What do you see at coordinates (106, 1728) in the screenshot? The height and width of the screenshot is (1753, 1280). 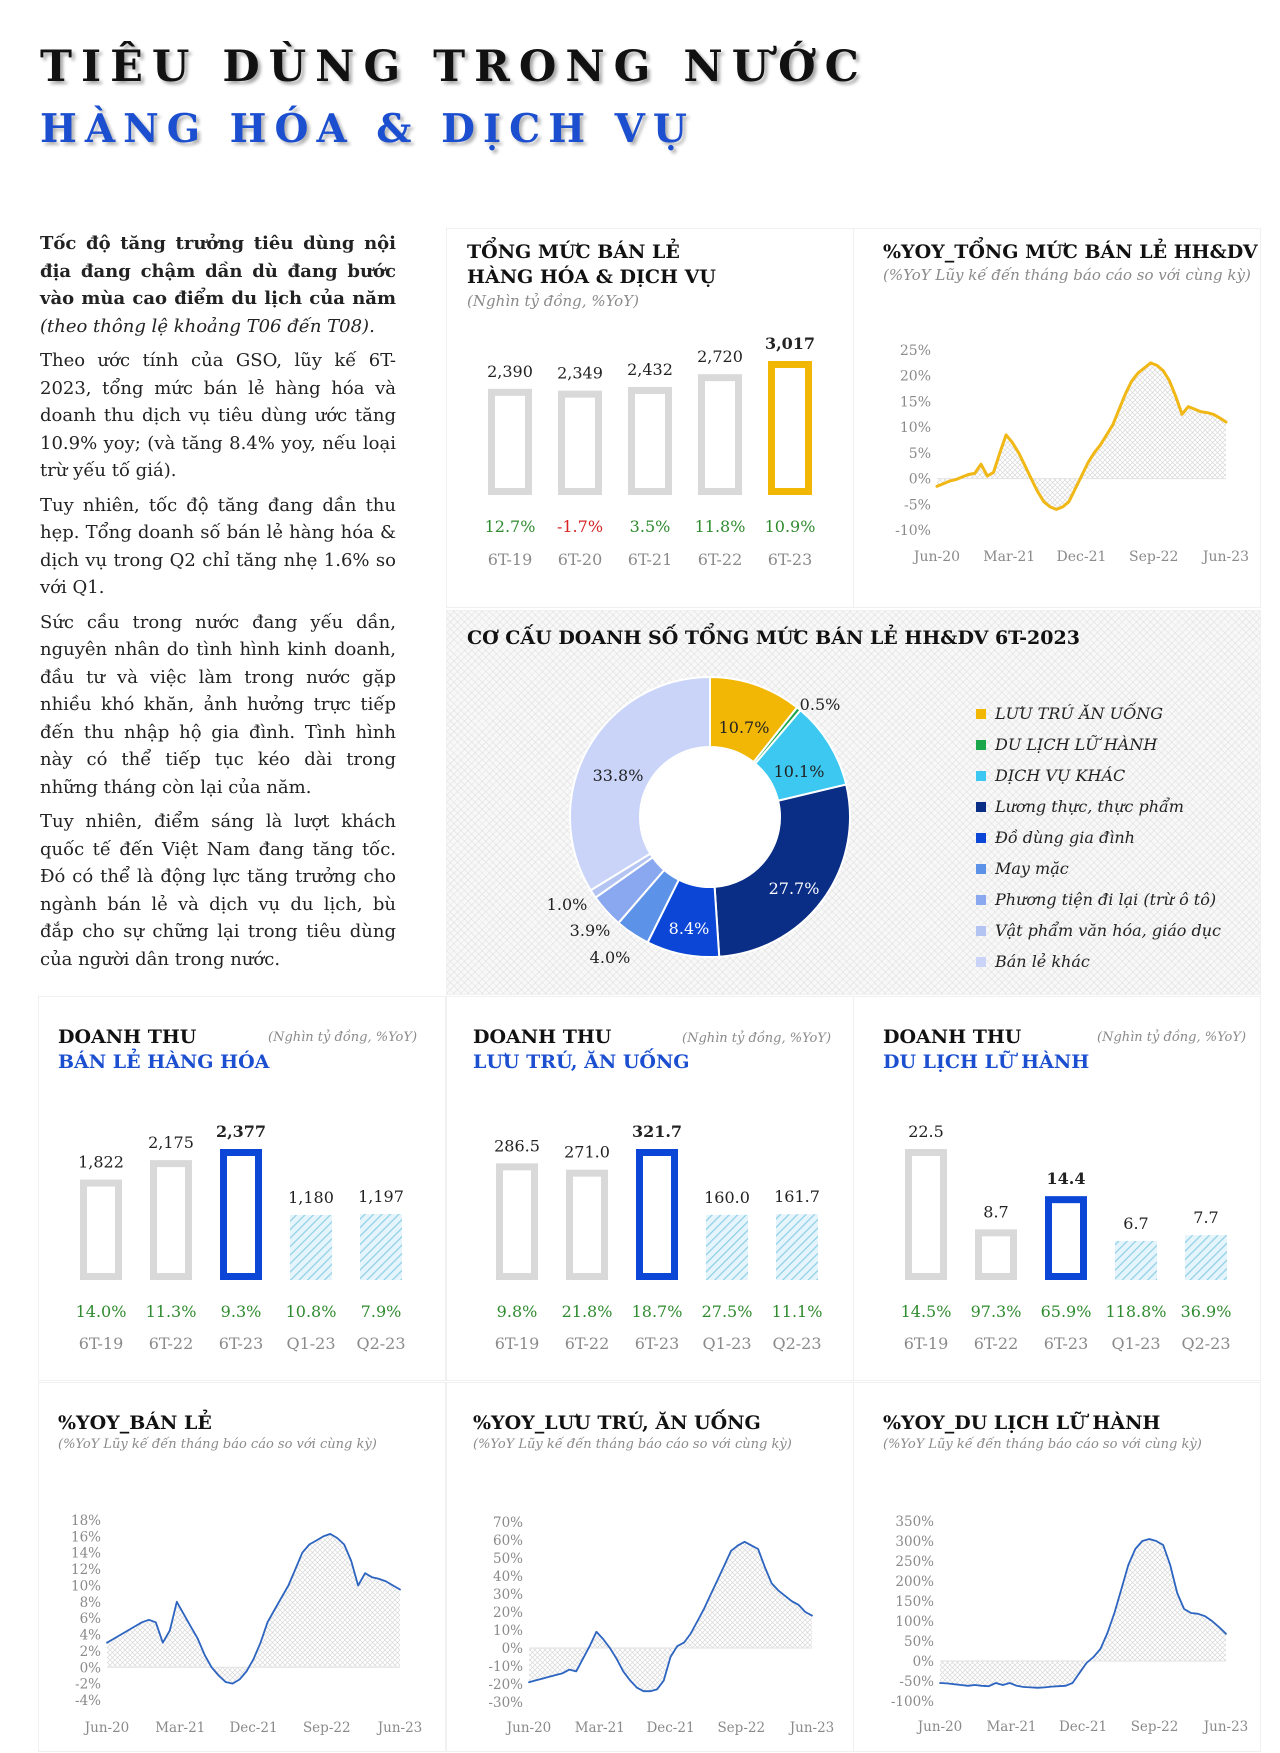 I see `yoy_retail-xtick: Jun-20` at bounding box center [106, 1728].